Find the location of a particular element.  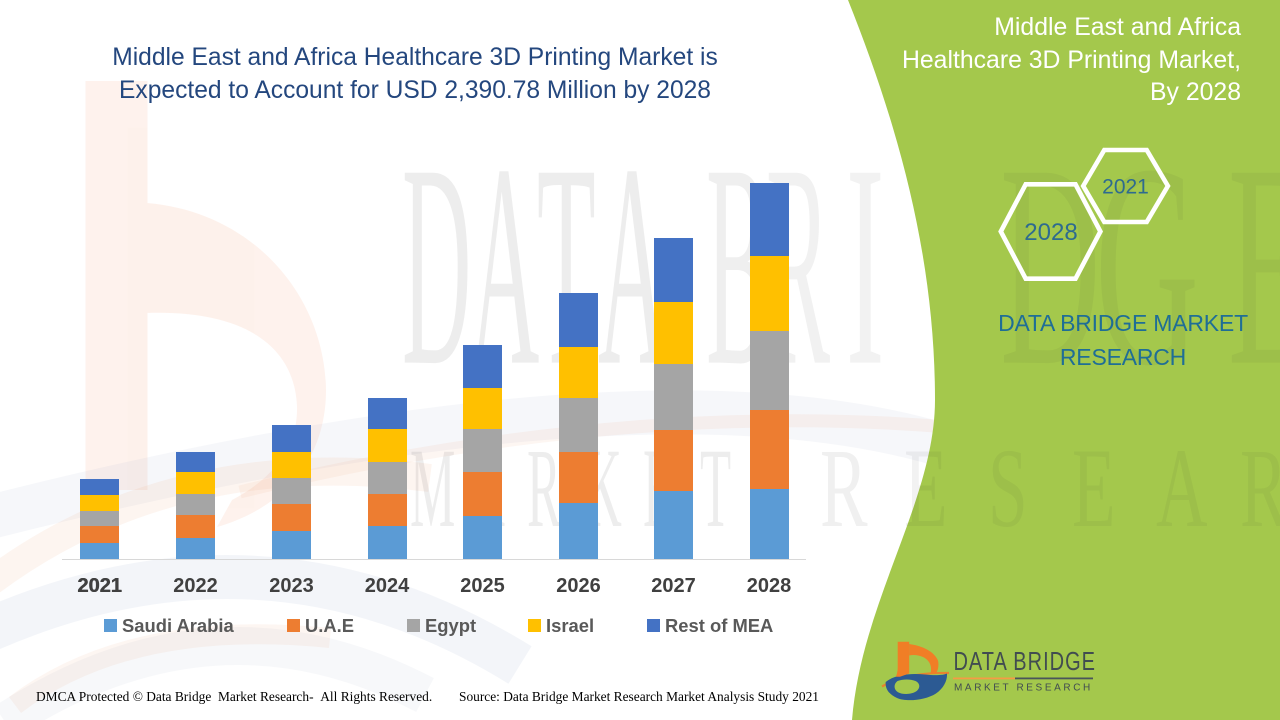

svg-text: DATA BRIDGE is located at coordinates (1025, 660).